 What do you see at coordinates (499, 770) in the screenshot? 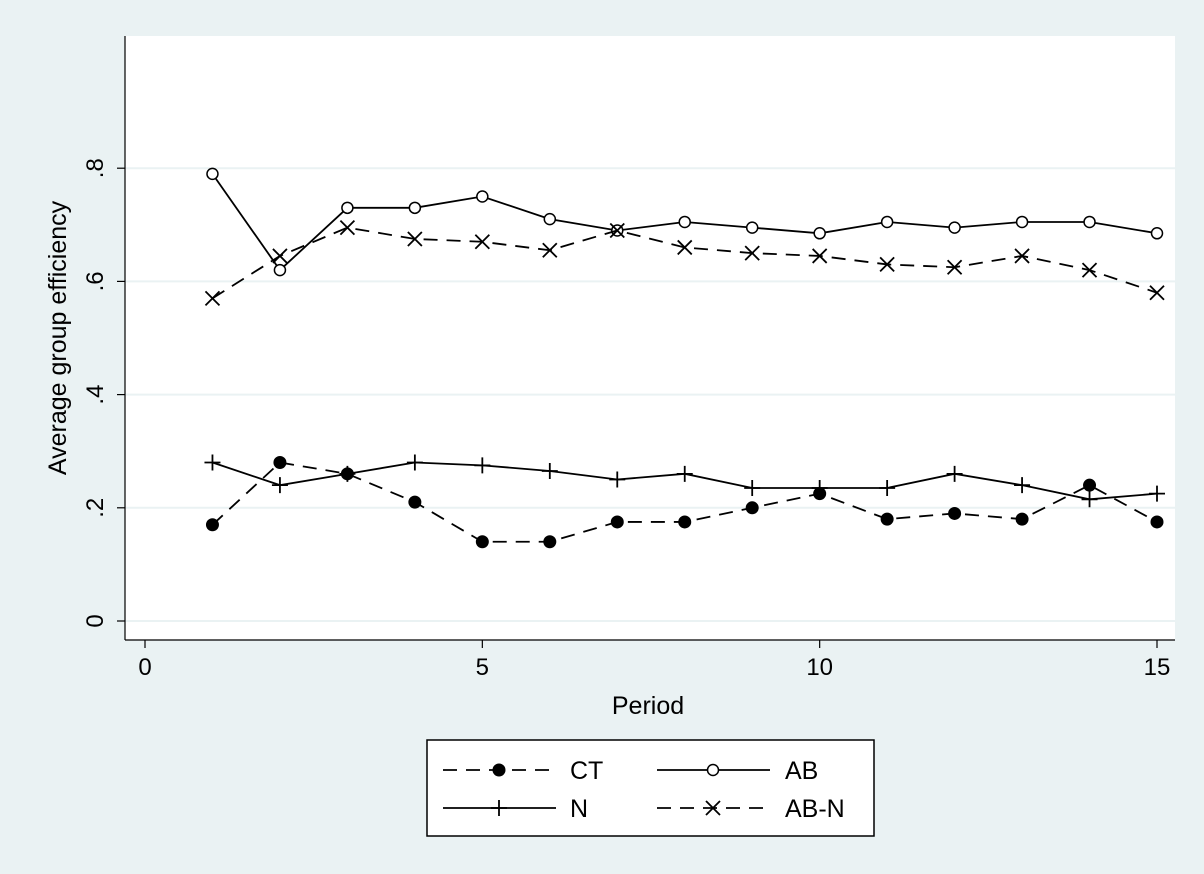
I see `legend-swatch-marker-ct` at bounding box center [499, 770].